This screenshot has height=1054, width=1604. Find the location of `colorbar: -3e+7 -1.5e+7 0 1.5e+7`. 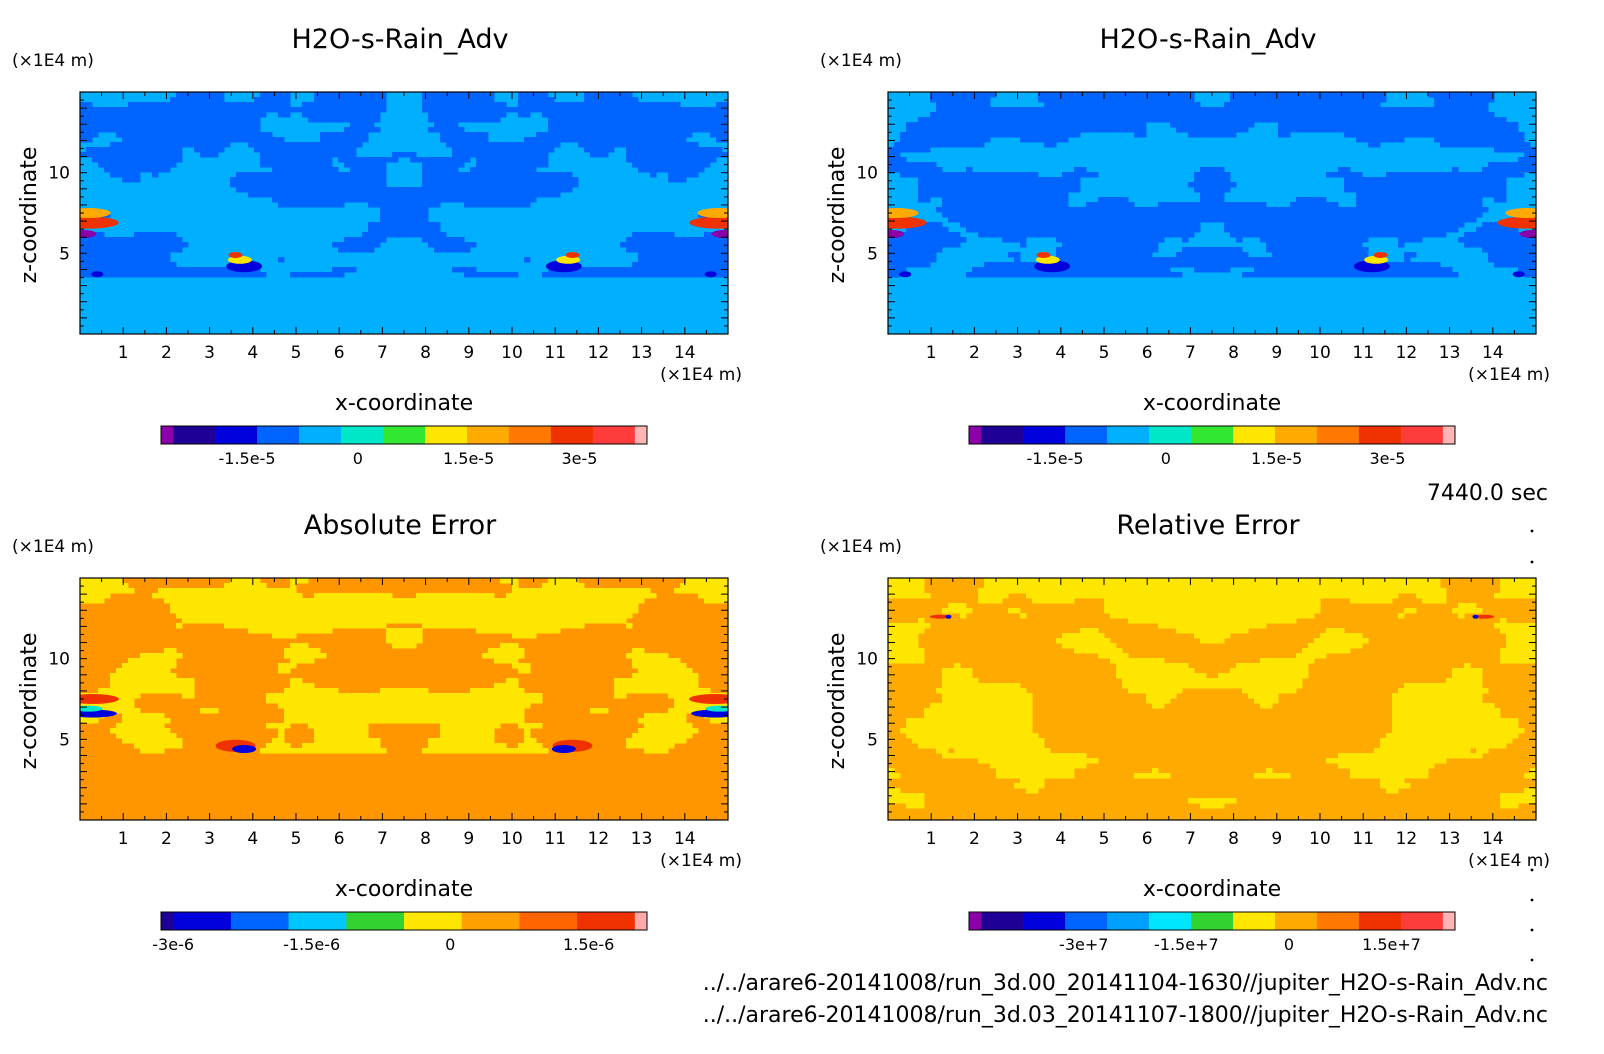

colorbar: -3e+7 -1.5e+7 0 1.5e+7 is located at coordinates (1212, 932).